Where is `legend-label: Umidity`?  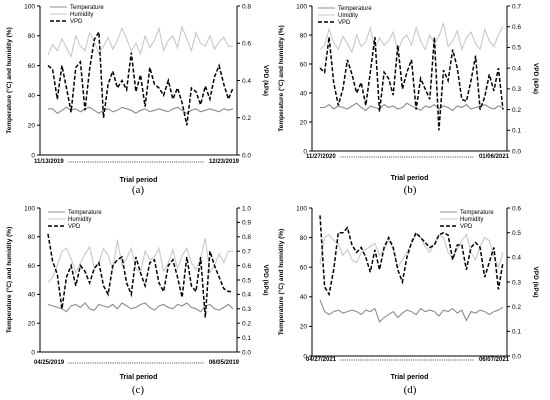 legend-label: Umidity is located at coordinates (348, 16).